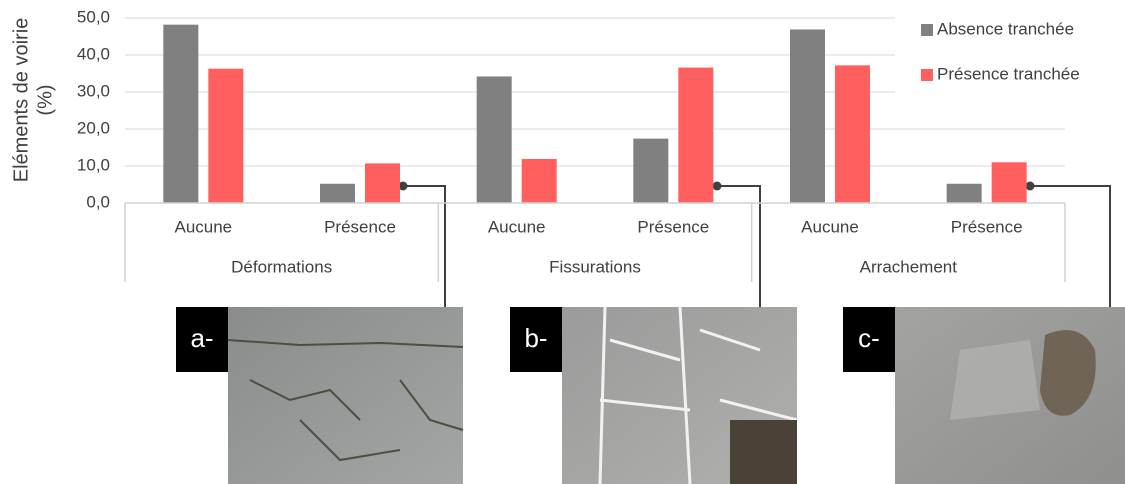 This screenshot has height=484, width=1125. I want to click on x-group-label: Déformations, so click(281, 266).